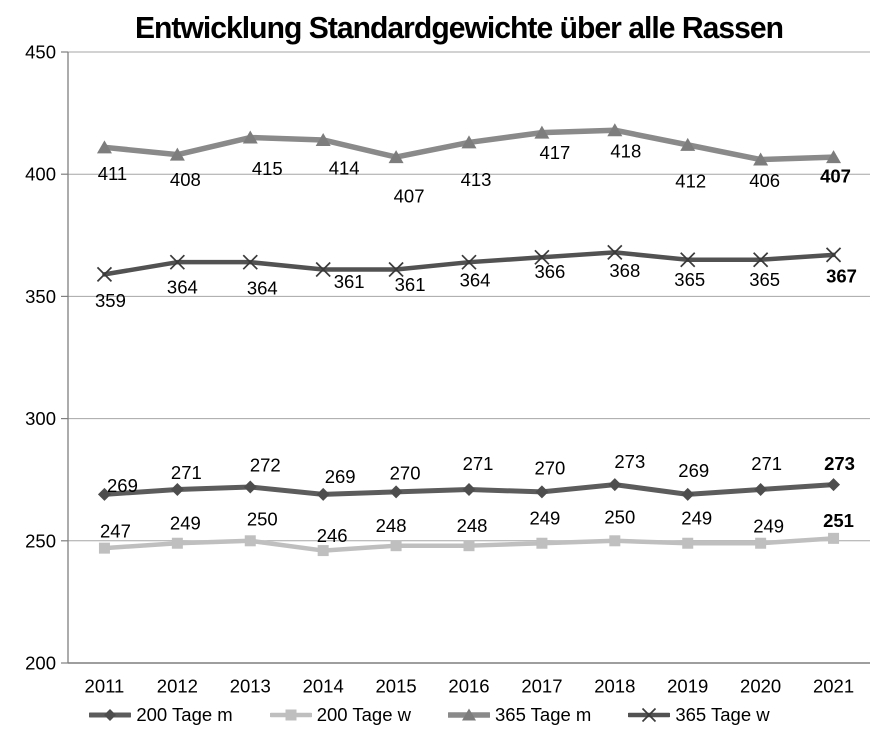 The height and width of the screenshot is (751, 887). What do you see at coordinates (543, 714) in the screenshot?
I see `legend-label-365-tage-m: 365 Tage m` at bounding box center [543, 714].